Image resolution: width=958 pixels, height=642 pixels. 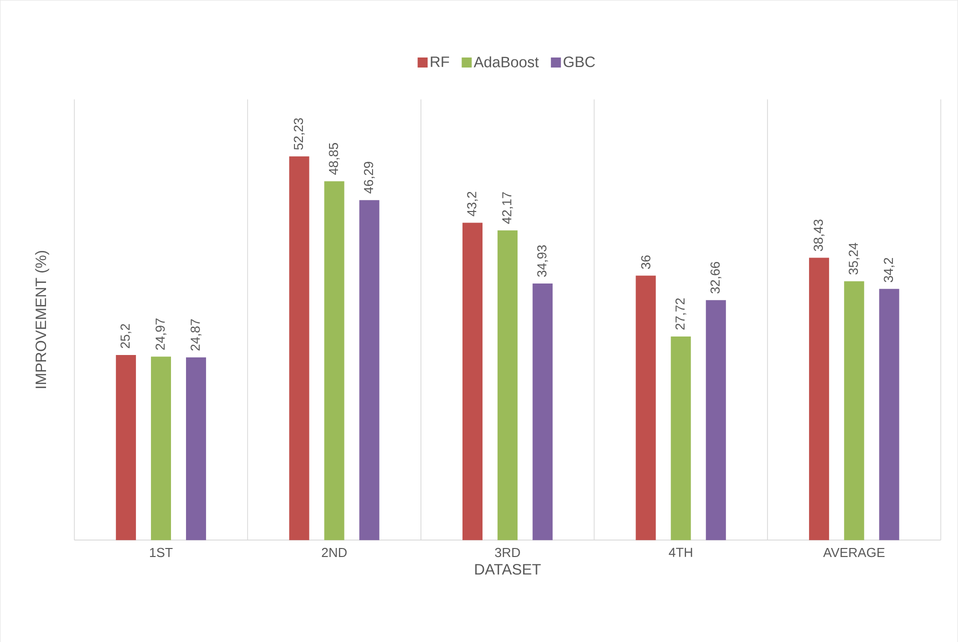 I want to click on data-label: 48,85, so click(x=334, y=158).